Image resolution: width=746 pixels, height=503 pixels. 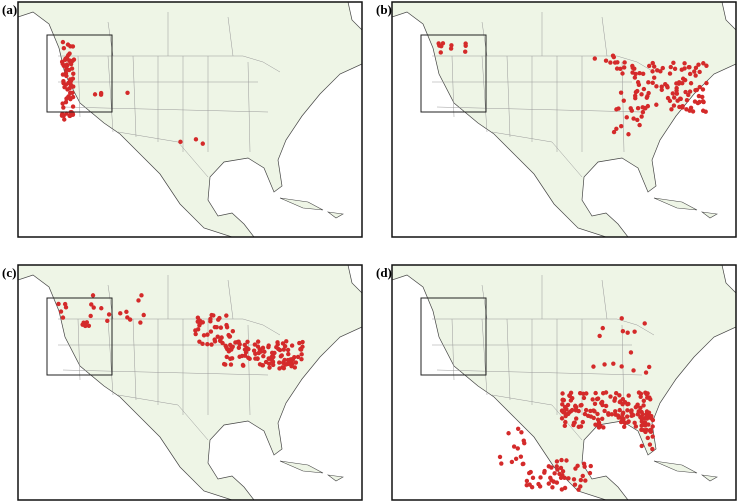 I want to click on cuba, so click(x=311, y=208).